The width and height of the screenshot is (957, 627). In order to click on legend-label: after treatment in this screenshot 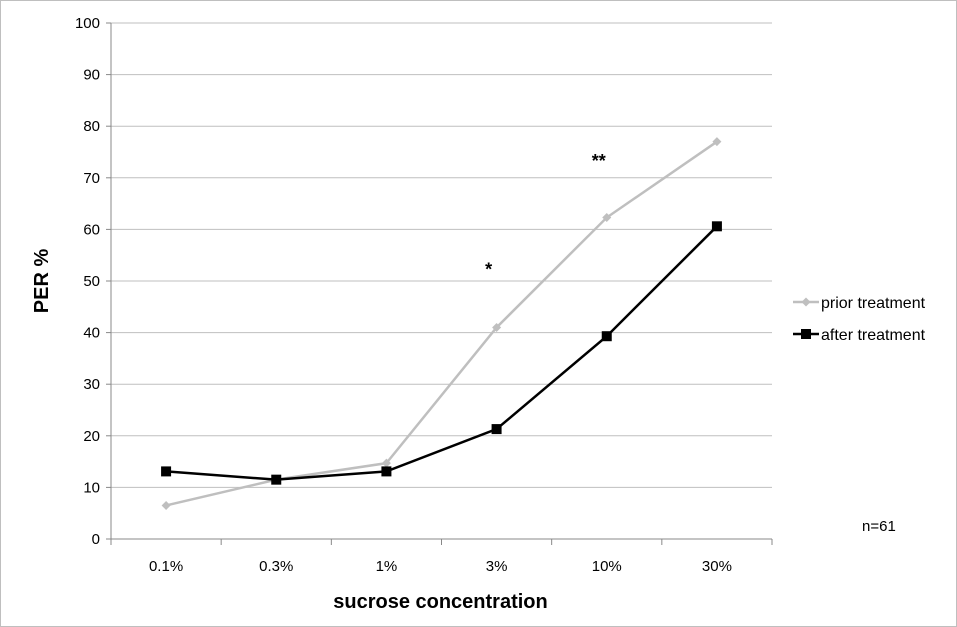, I will do `click(873, 335)`.